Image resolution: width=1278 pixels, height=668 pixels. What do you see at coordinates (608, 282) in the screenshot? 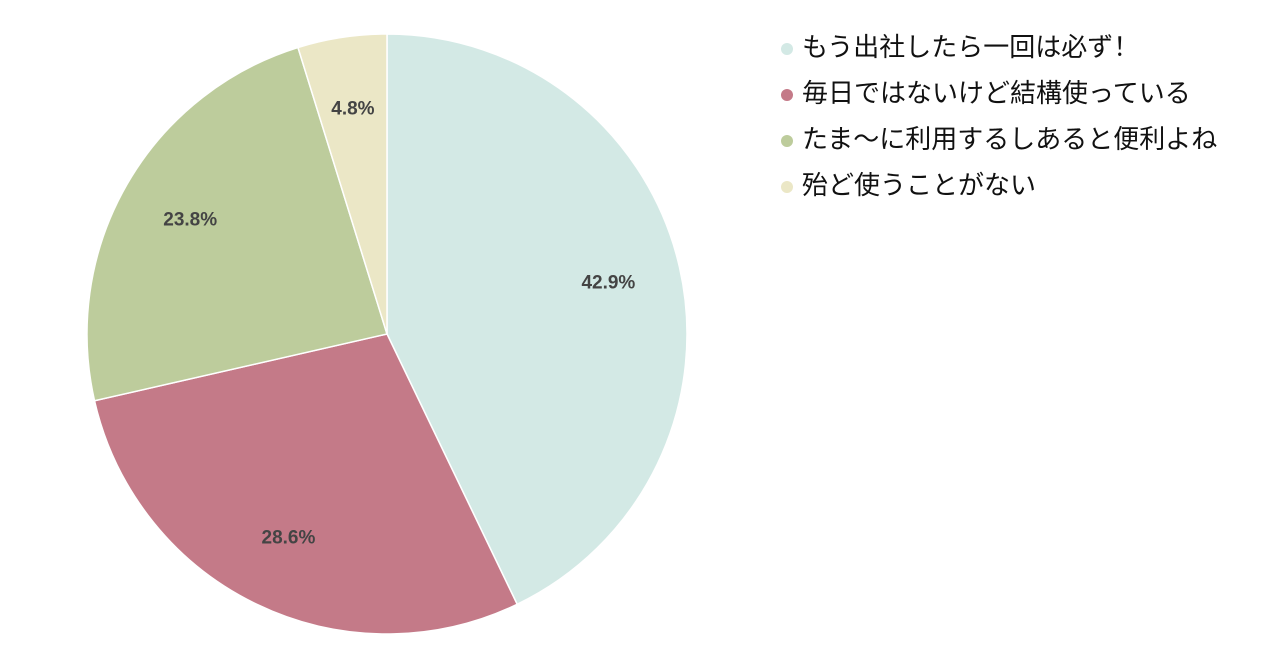
I see `data-label: 42.9%` at bounding box center [608, 282].